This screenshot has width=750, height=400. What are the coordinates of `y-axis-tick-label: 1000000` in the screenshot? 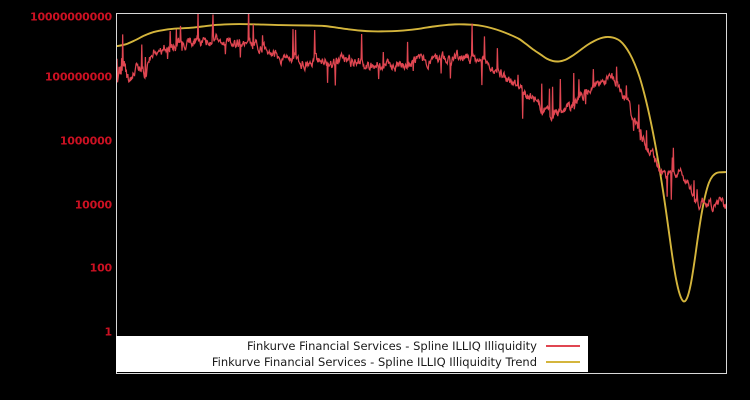 It's located at (85, 141).